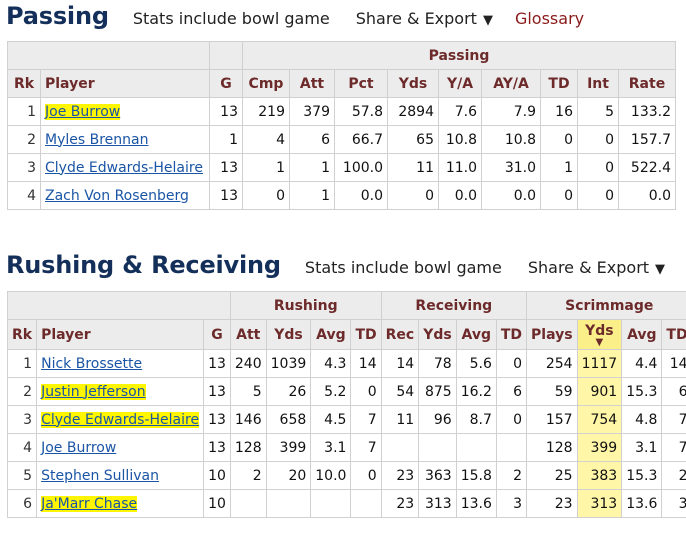 The width and height of the screenshot is (686, 544). Describe the element at coordinates (125, 83) in the screenshot. I see `passing-col-header: Player` at that location.